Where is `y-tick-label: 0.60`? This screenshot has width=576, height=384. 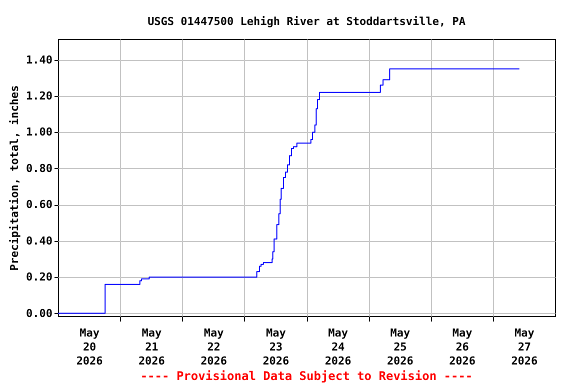
y-tick-label: 0.60 is located at coordinates (39, 205).